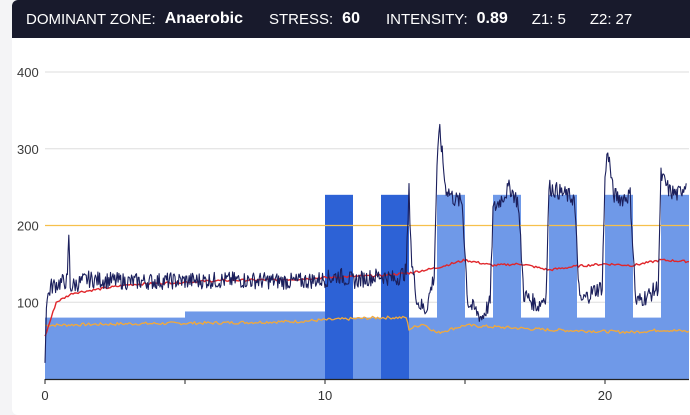 The width and height of the screenshot is (690, 415). I want to click on stress-label: STRESS:, so click(301, 19).